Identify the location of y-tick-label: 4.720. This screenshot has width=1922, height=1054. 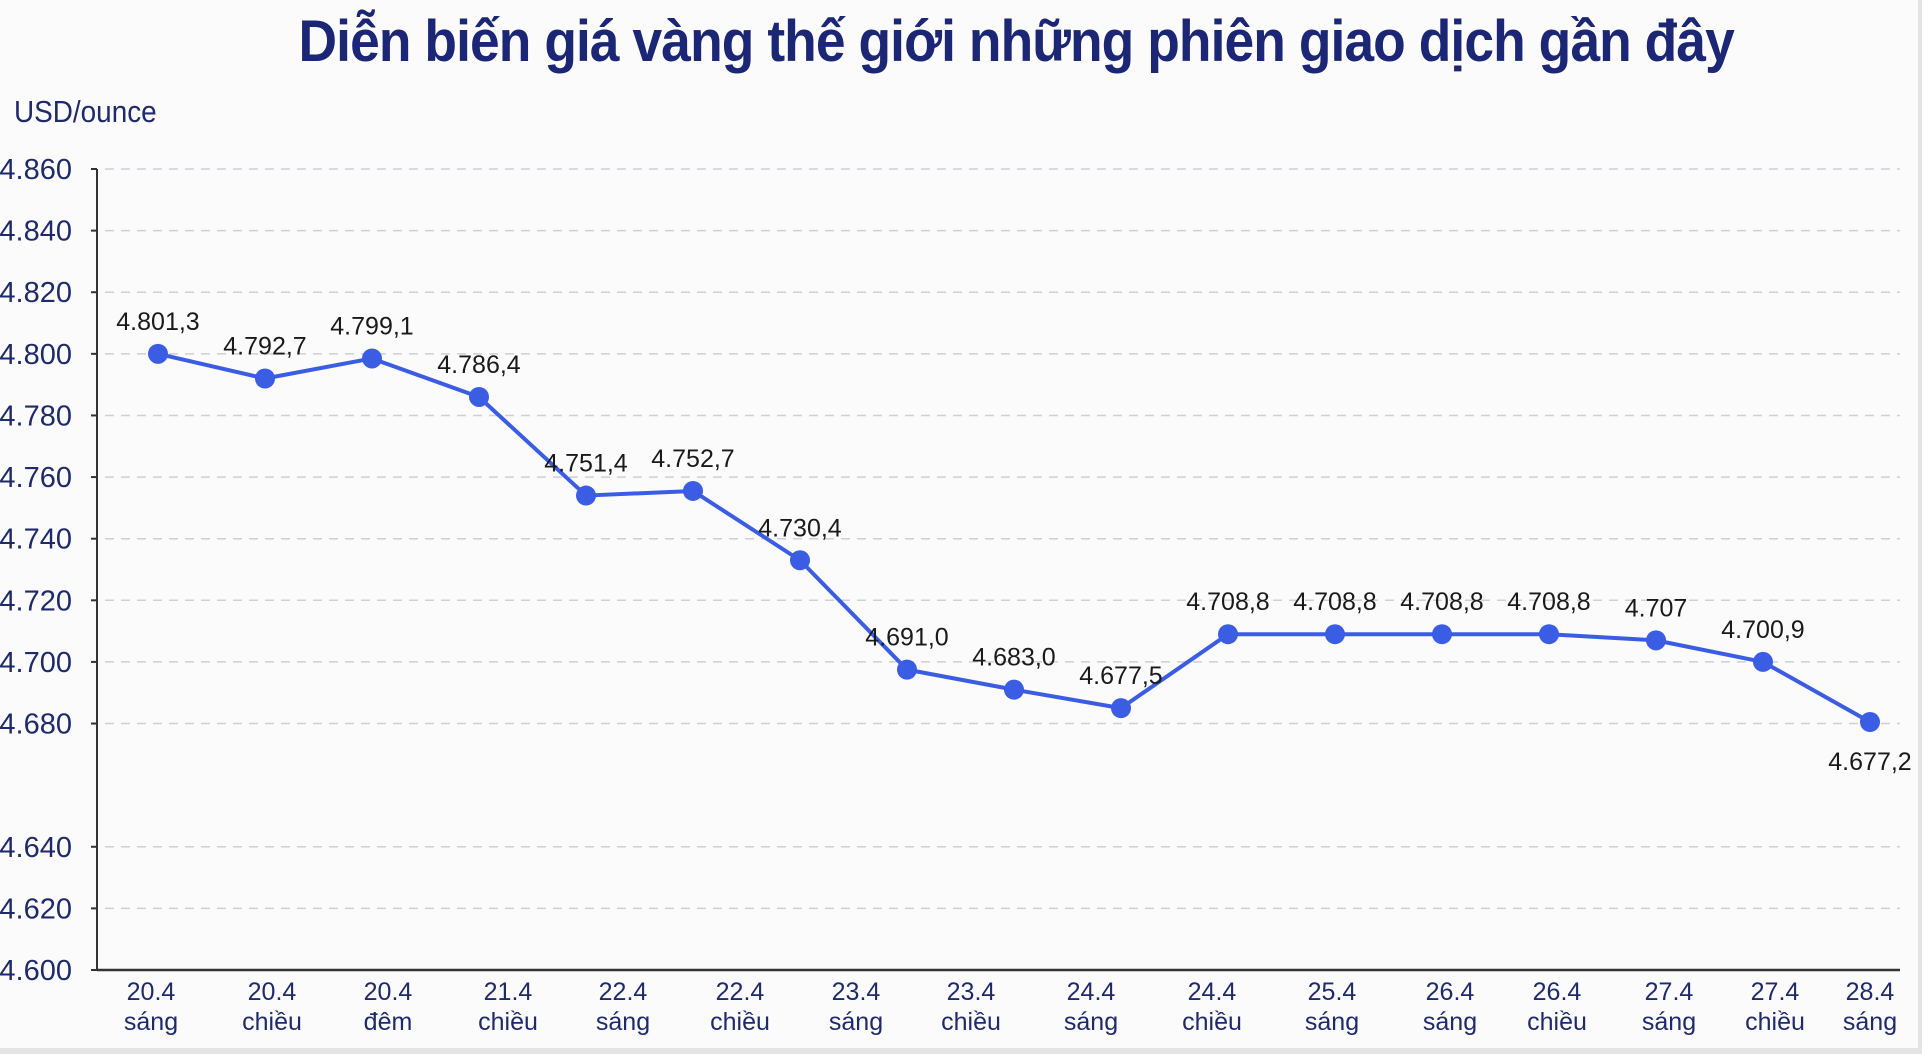
(36, 601).